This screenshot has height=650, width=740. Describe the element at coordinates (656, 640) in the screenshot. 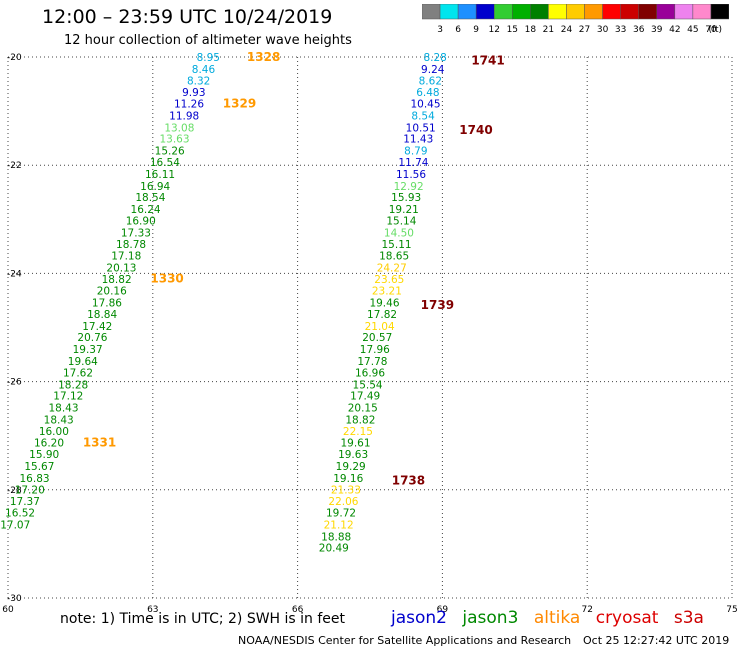

I see `generated-timestamp: Oct 25 12:27:42 UTC 2019` at that location.